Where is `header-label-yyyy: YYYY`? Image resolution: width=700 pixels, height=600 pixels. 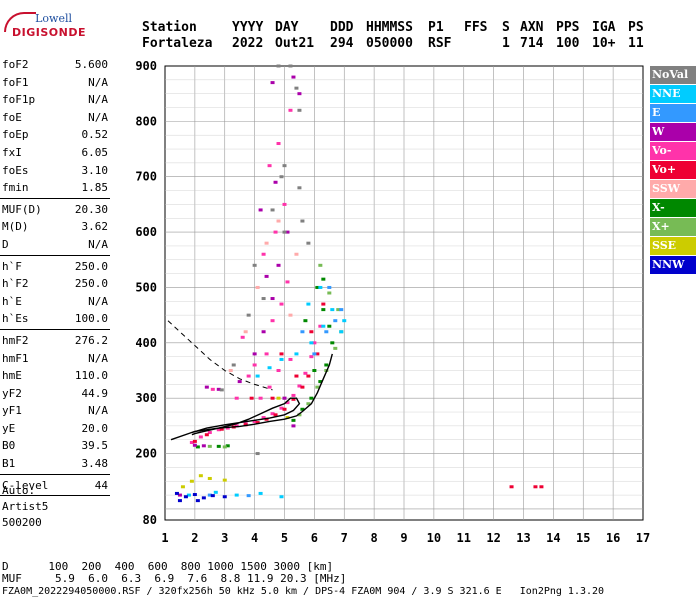 header-label-yyyy: YYYY is located at coordinates (248, 27).